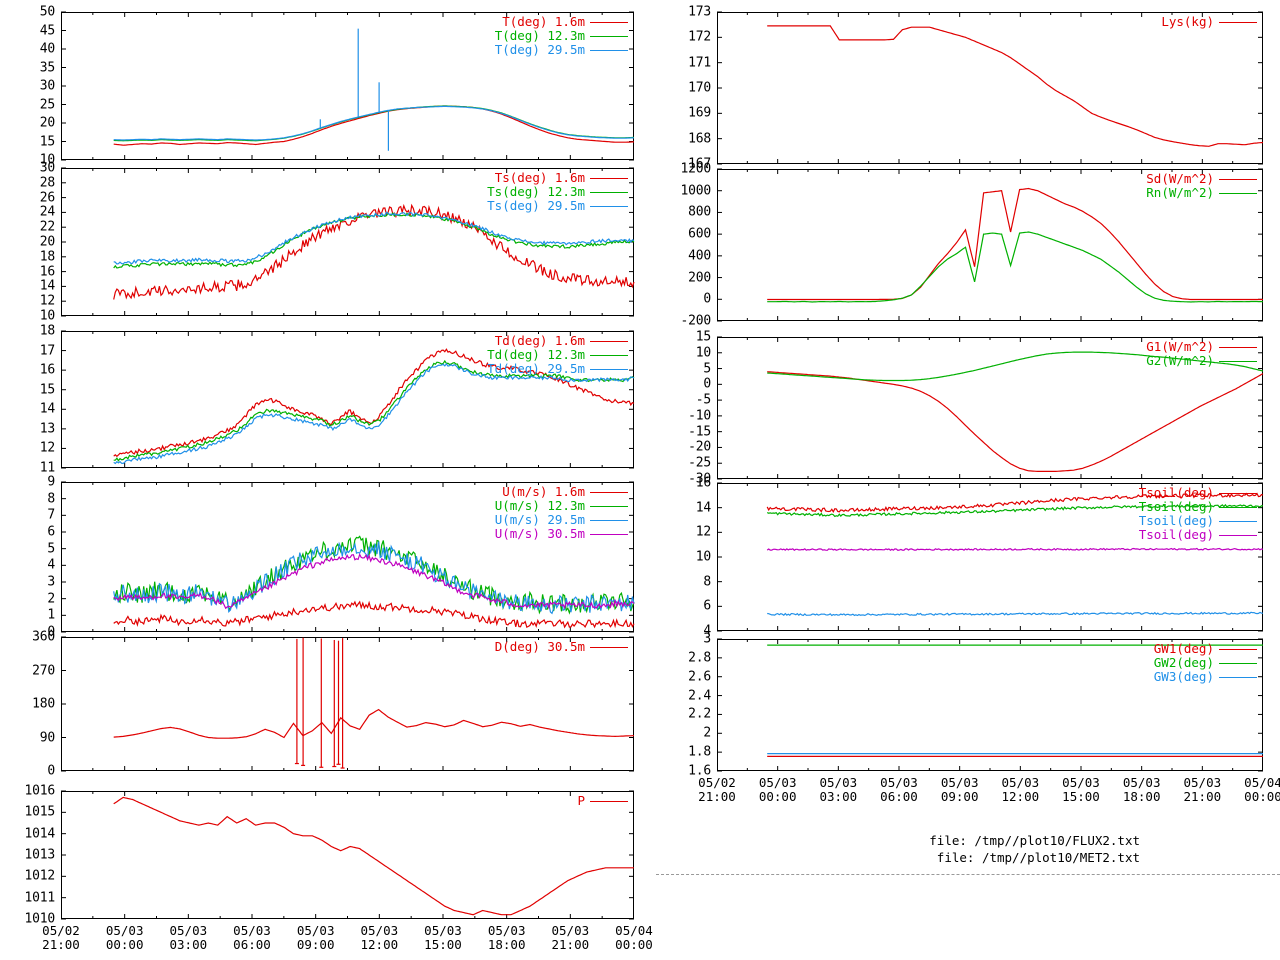 The height and width of the screenshot is (960, 1280). I want to click on legend-entry: U(m/s) 1.6m, so click(561, 492).